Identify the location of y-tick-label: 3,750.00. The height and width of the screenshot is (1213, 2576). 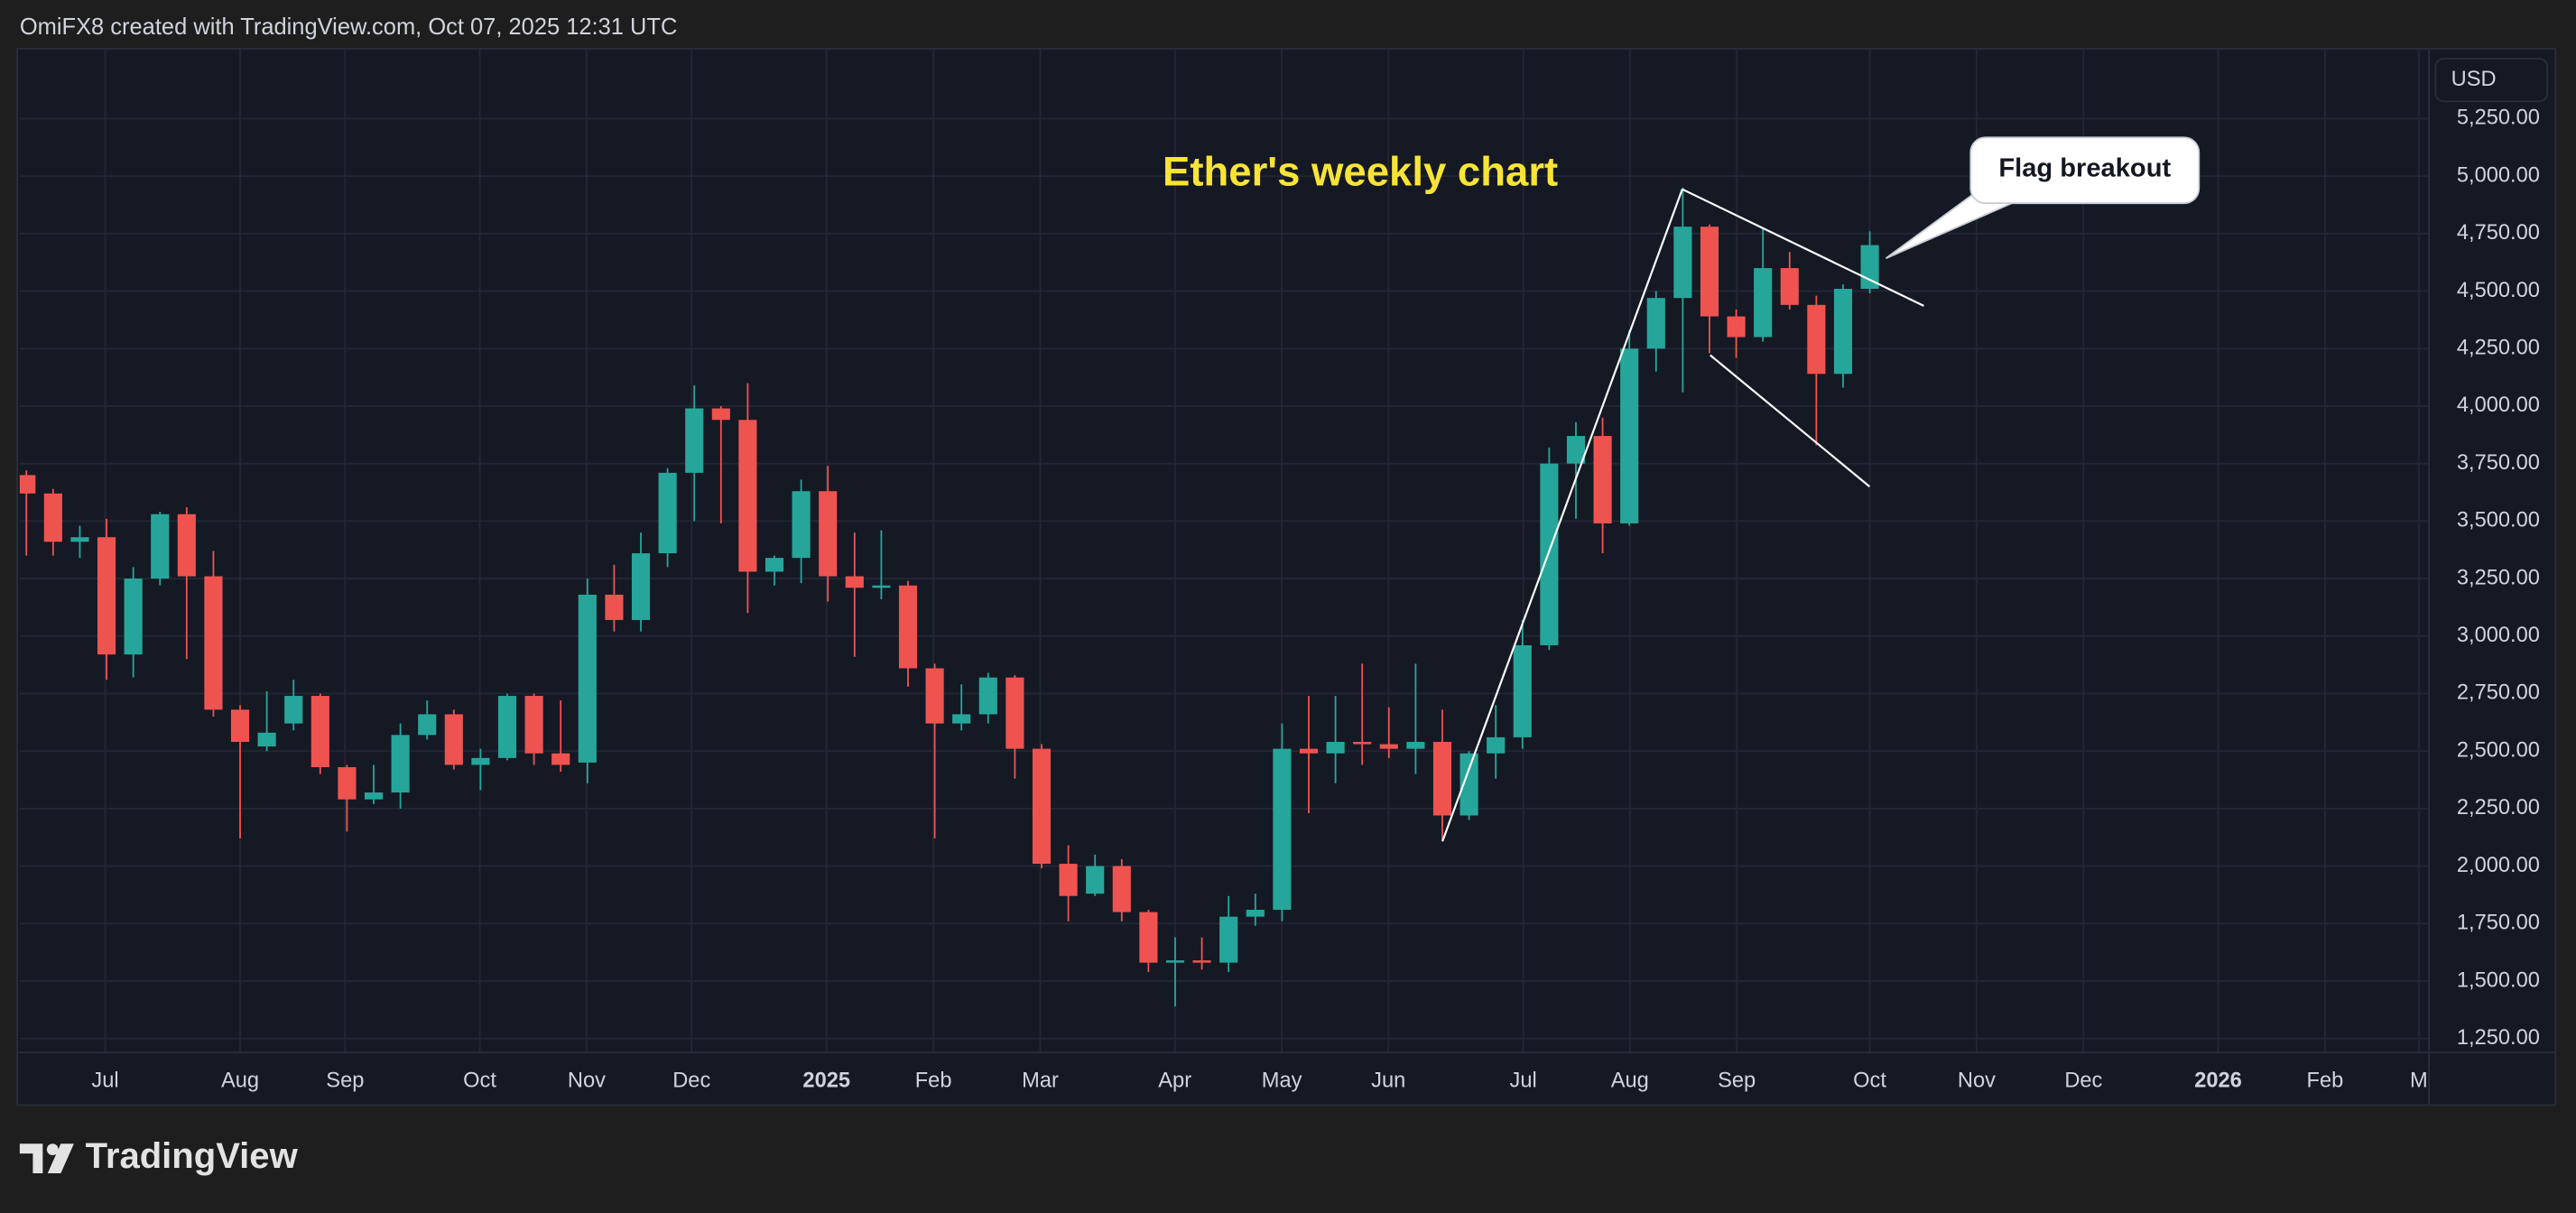
(2498, 463).